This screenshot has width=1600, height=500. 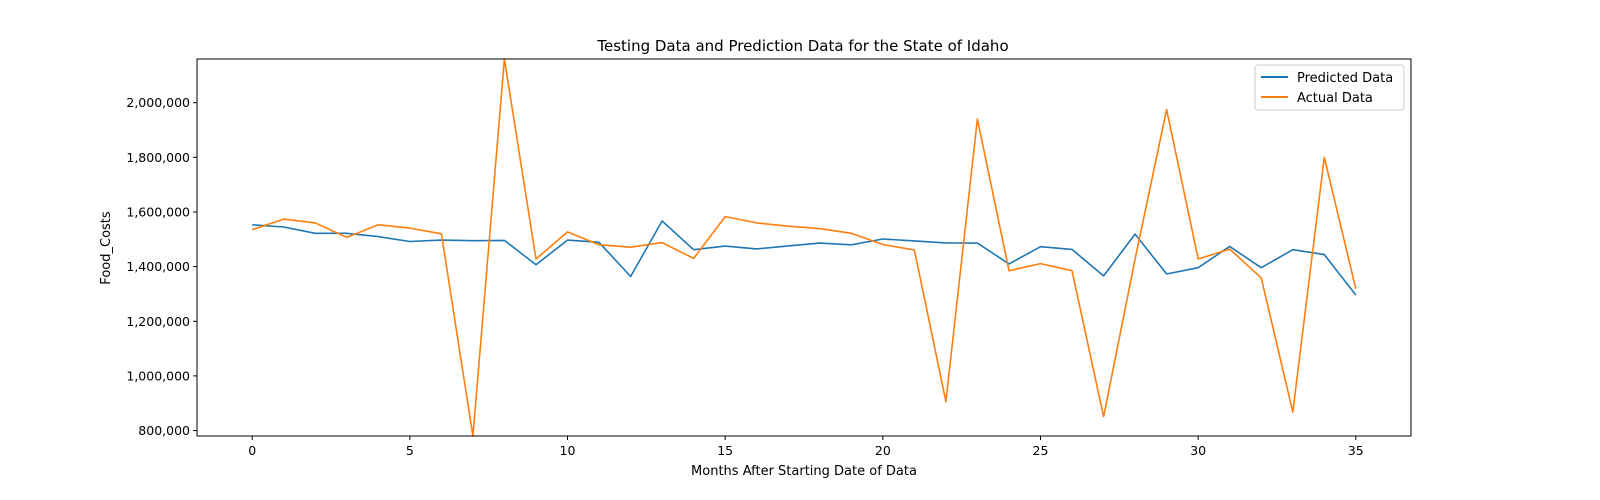 What do you see at coordinates (1041, 450) in the screenshot?
I see `x-tick-label: 25` at bounding box center [1041, 450].